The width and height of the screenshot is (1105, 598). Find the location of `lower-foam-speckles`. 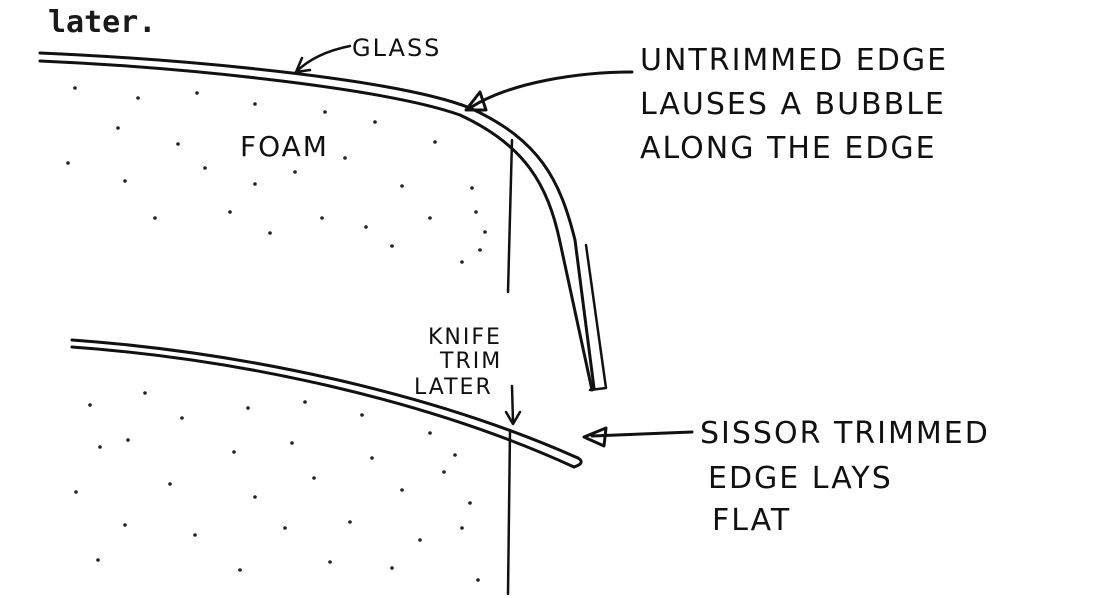

lower-foam-speckles is located at coordinates (277, 486).